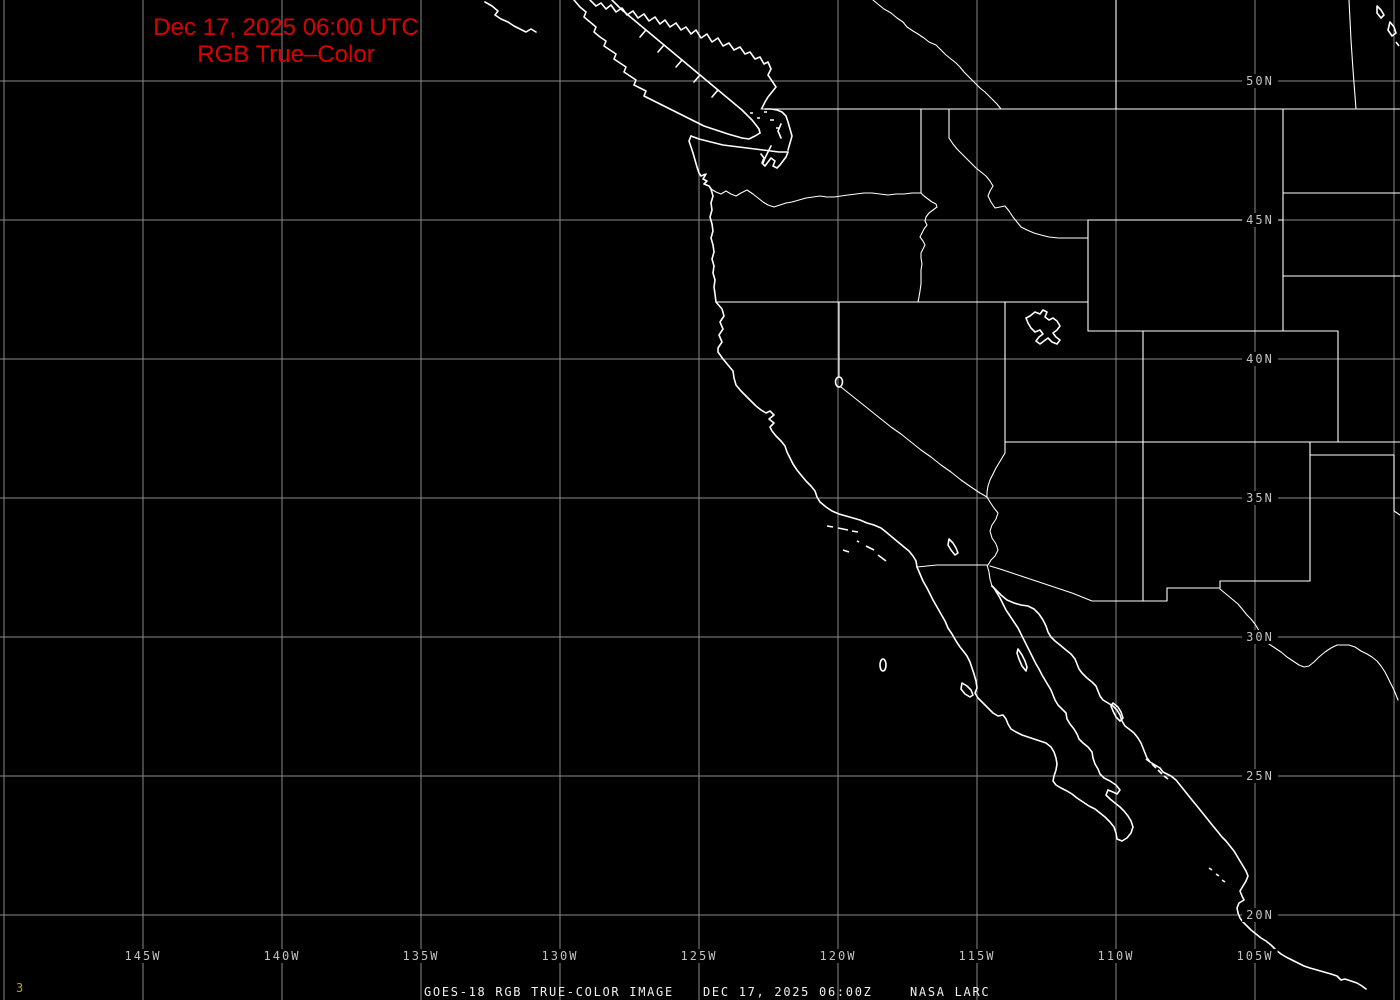  I want to click on vancouver-island-west-coast, so click(667, 70).